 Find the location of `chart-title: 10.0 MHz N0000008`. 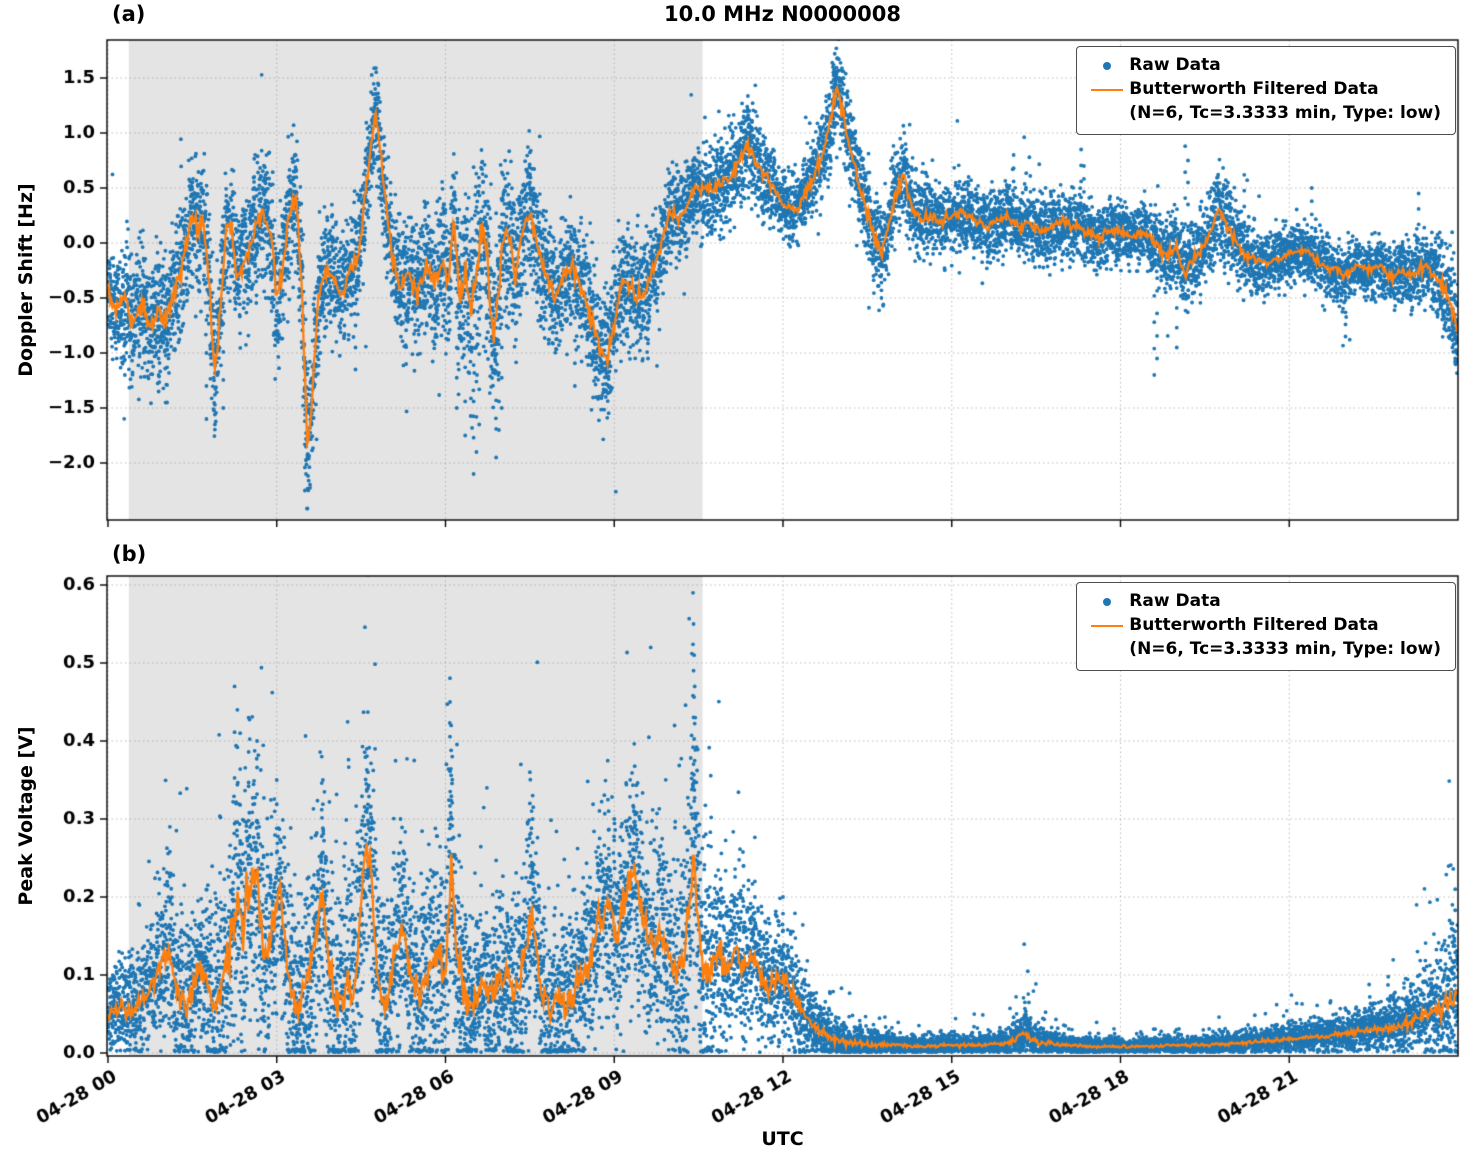

chart-title: 10.0 MHz N0000008 is located at coordinates (782, 14).